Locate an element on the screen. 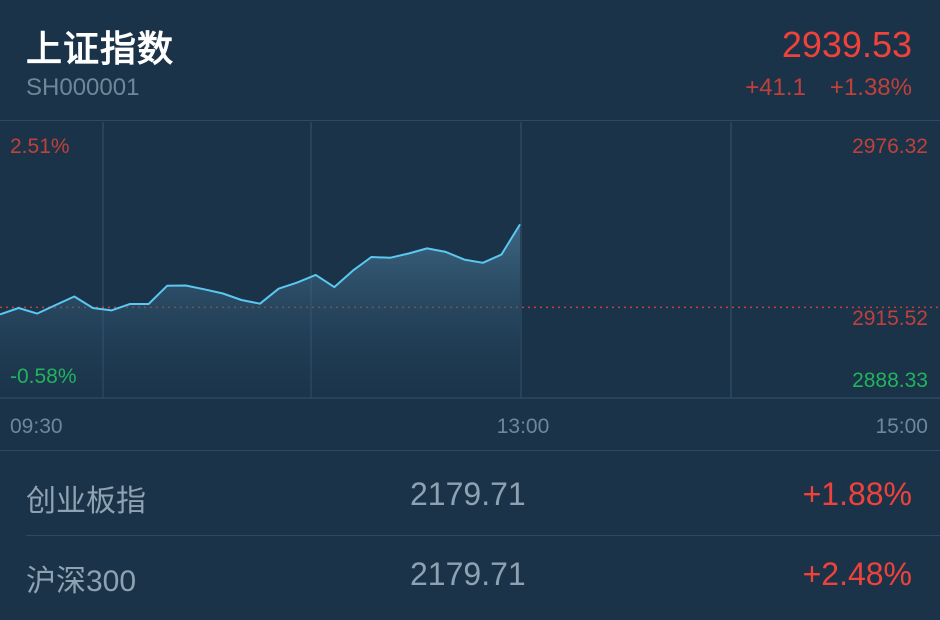 Image resolution: width=940 pixels, height=620 pixels. change-absolute: +41.1 is located at coordinates (775, 87).